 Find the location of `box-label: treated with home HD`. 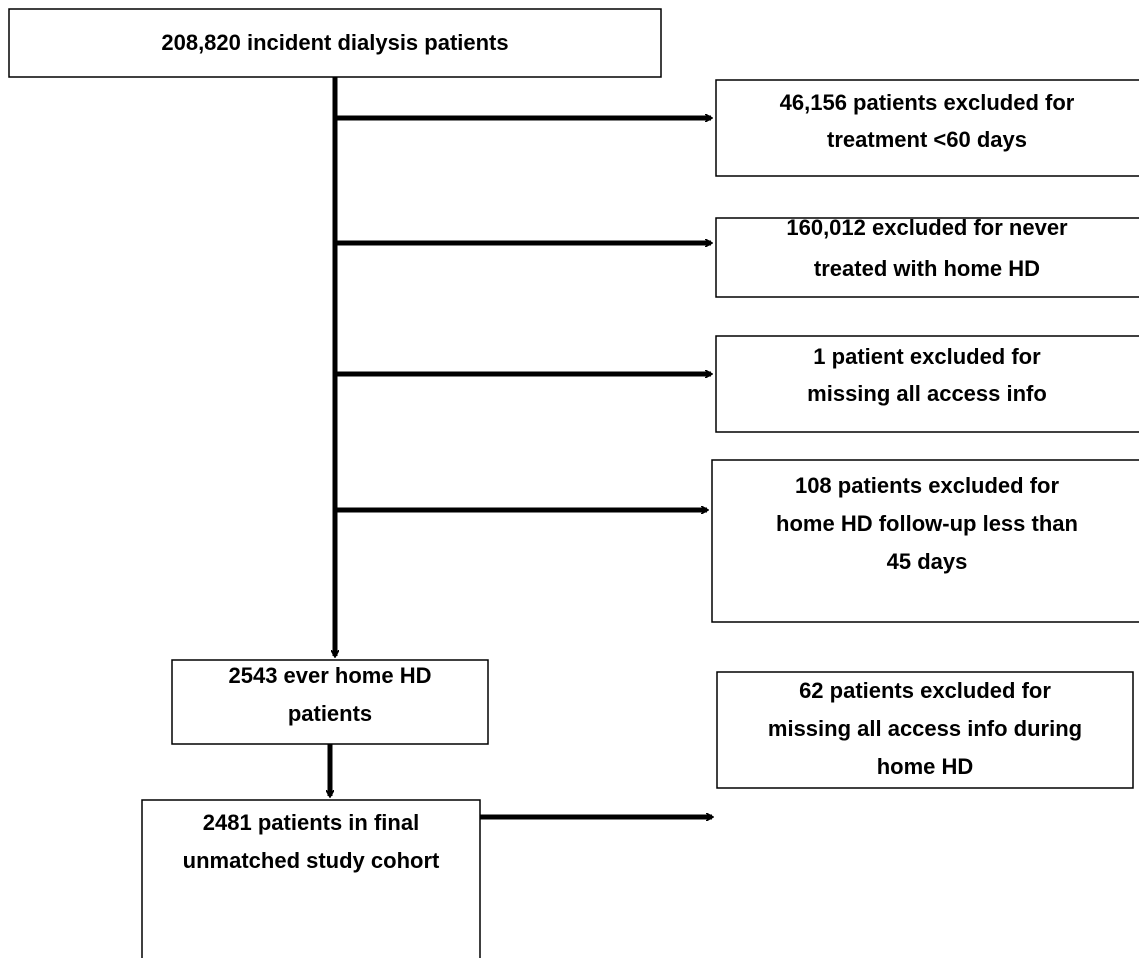

box-label: treated with home HD is located at coordinates (927, 268).